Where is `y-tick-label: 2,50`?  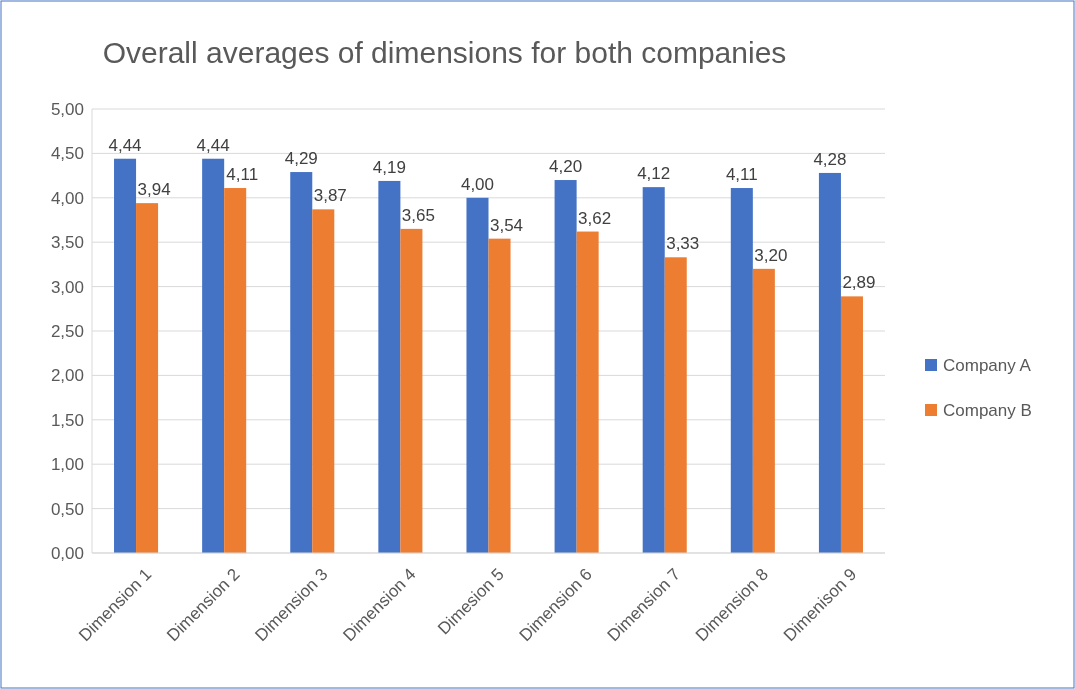
y-tick-label: 2,50 is located at coordinates (67, 331).